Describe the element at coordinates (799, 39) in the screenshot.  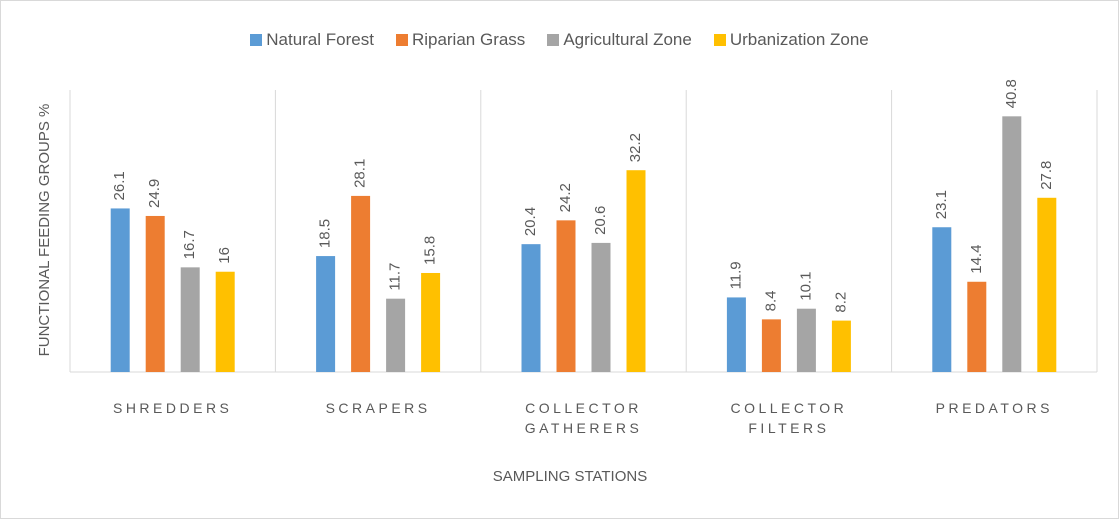
I see `legend-label: Urbanization Zone` at that location.